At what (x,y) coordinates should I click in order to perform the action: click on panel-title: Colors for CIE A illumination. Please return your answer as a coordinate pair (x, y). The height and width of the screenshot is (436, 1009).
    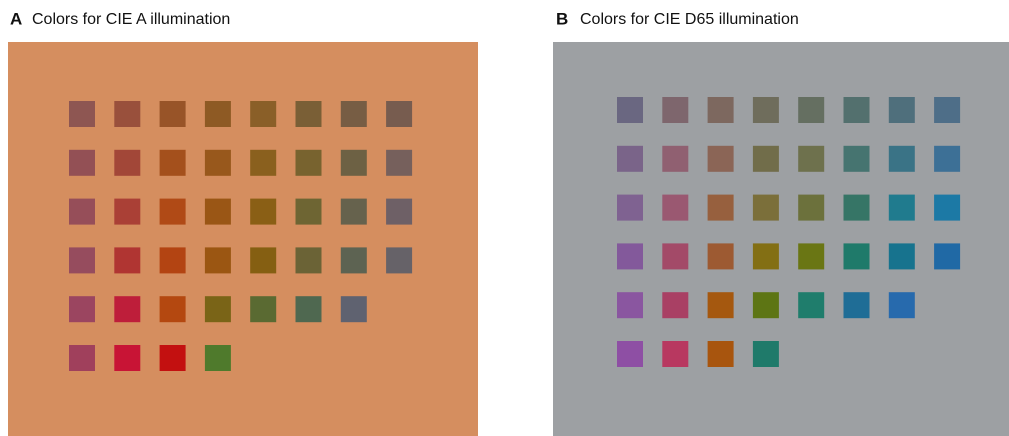
    Looking at the image, I should click on (131, 19).